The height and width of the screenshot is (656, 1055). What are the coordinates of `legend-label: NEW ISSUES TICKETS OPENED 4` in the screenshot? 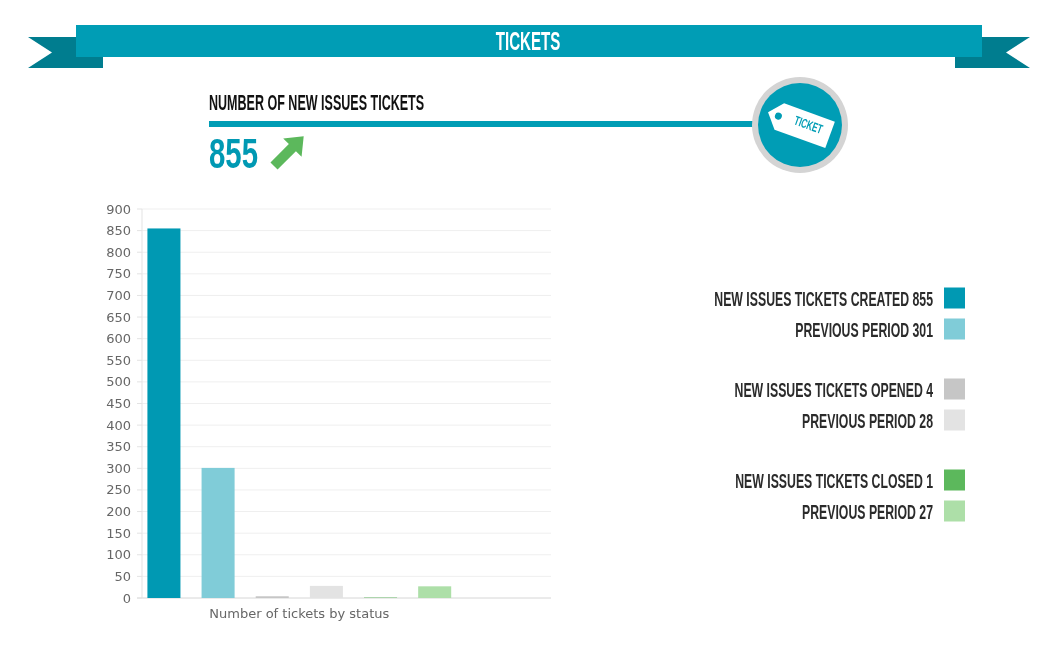 It's located at (834, 389).